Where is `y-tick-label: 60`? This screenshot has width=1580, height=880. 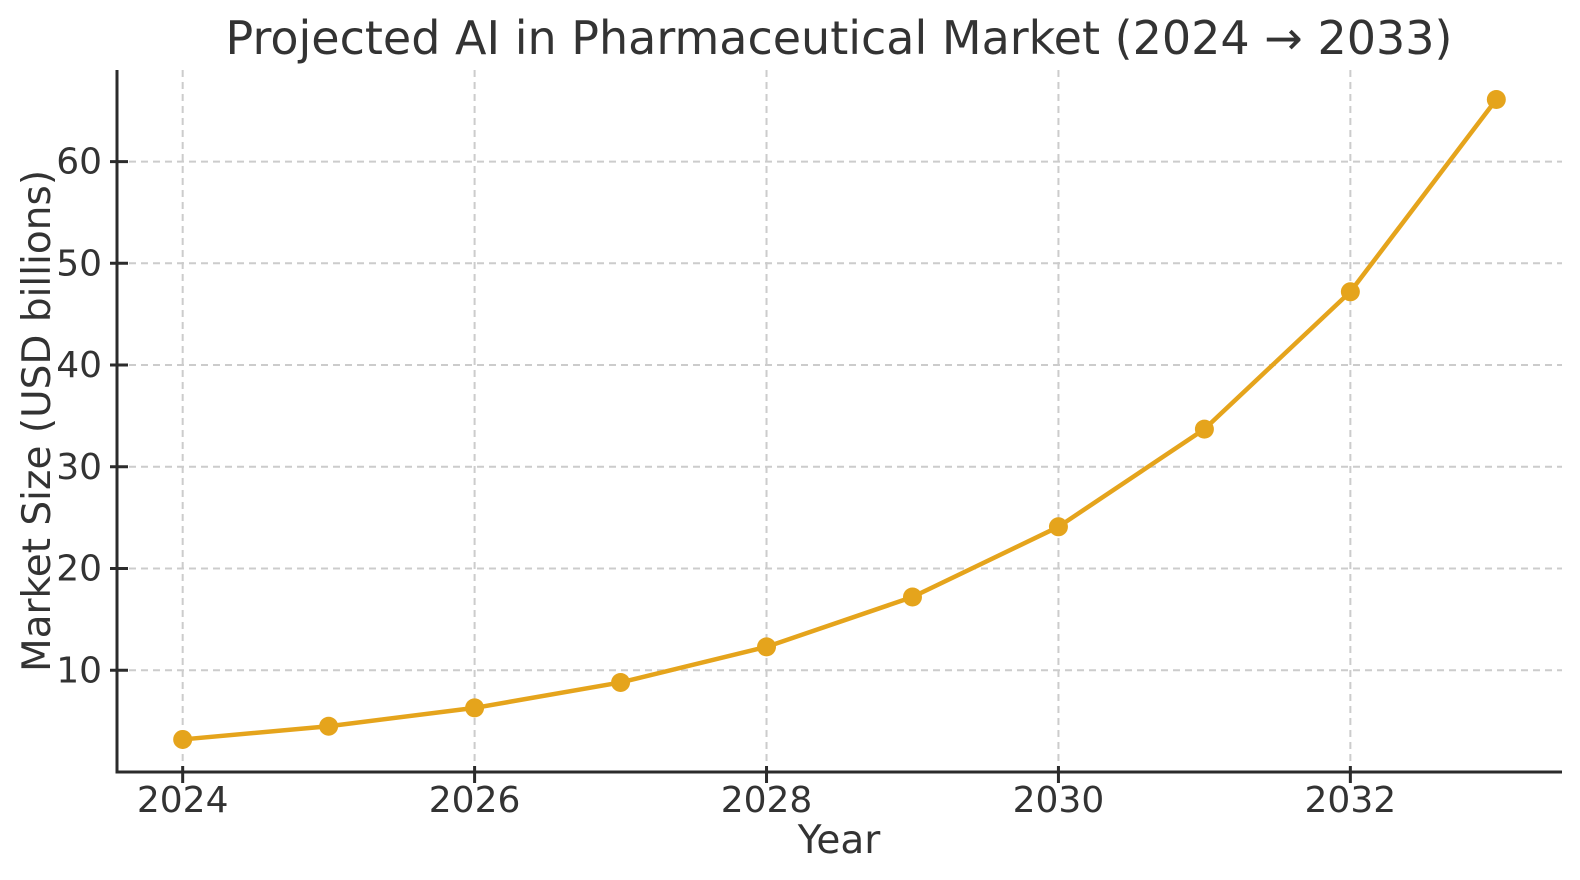
y-tick-label: 60 is located at coordinates (79, 162).